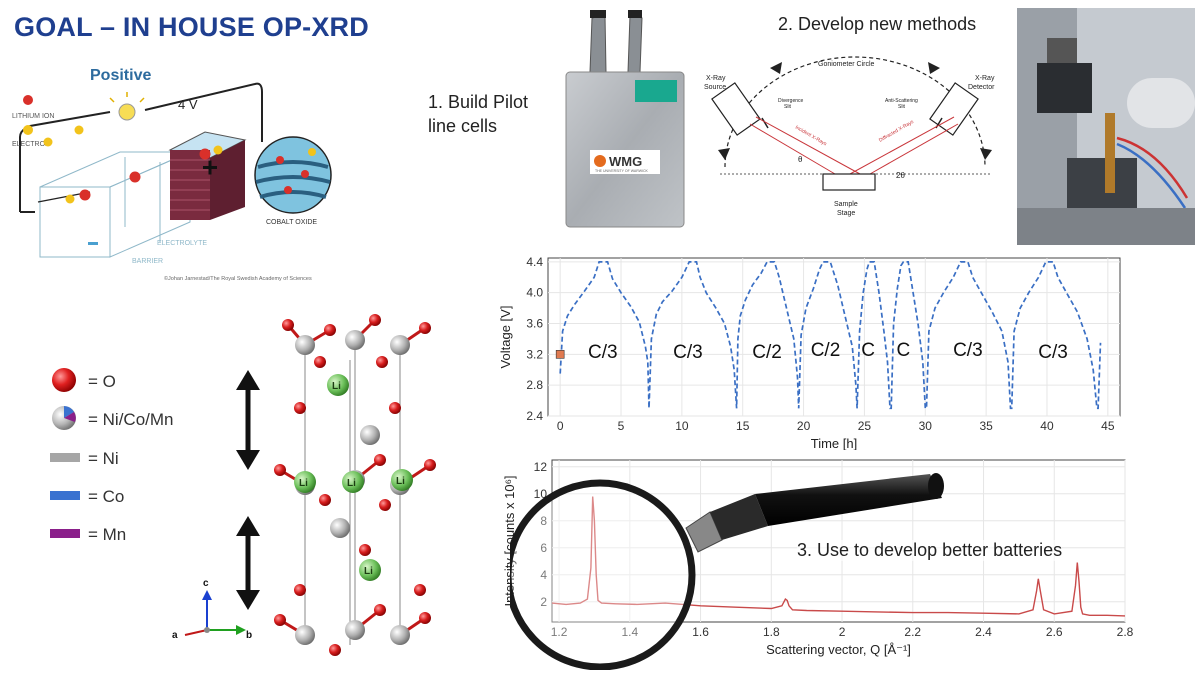 The image size is (1200, 677). Describe the element at coordinates (249, 635) in the screenshot. I see `axis-b-label: b` at that location.